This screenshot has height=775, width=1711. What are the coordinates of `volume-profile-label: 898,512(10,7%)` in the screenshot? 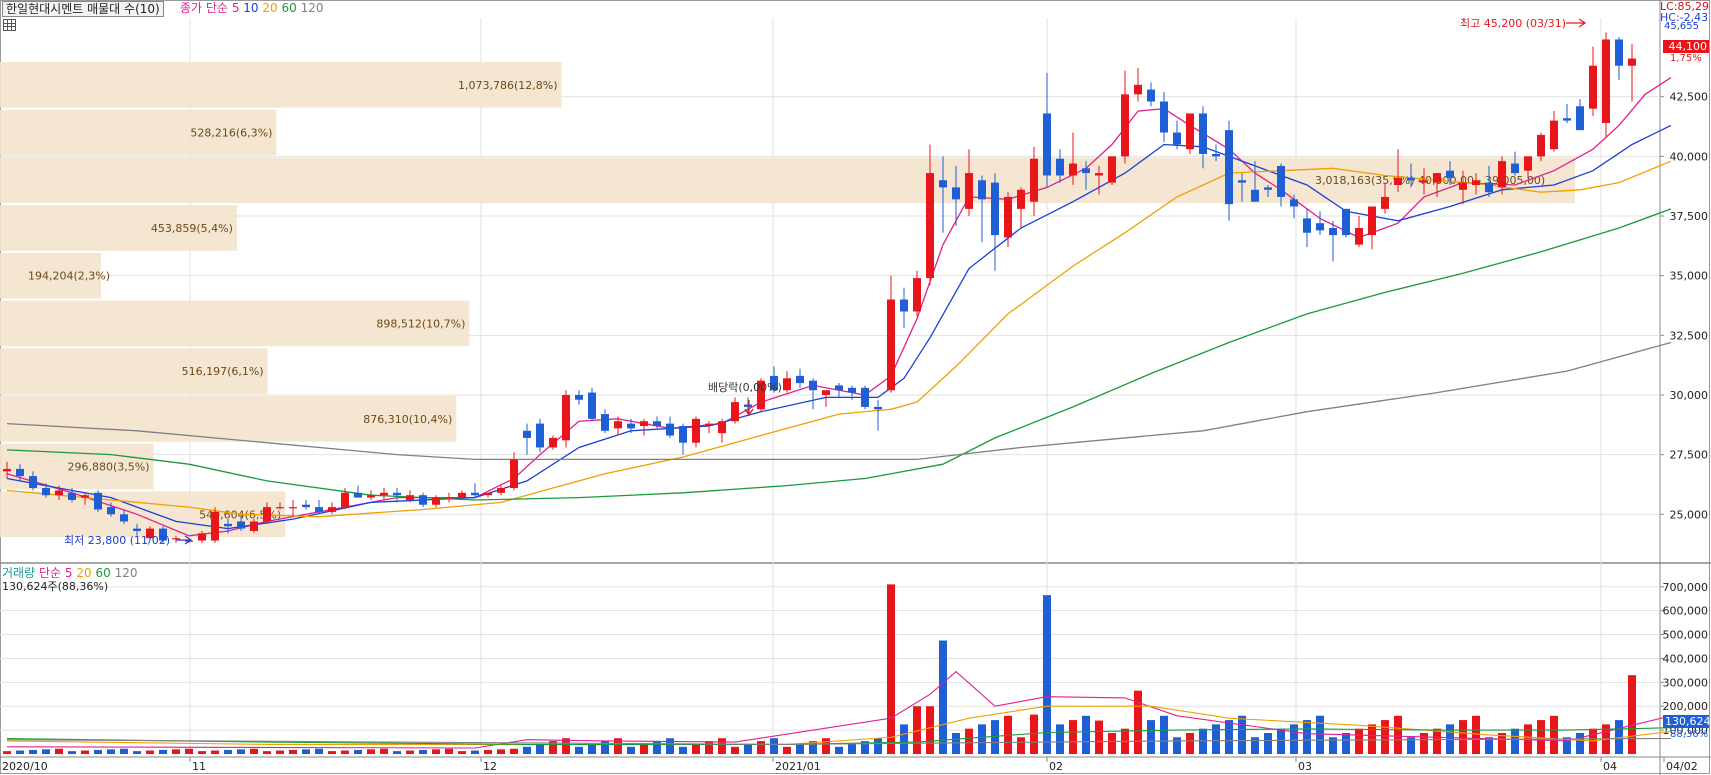 It's located at (420, 323).